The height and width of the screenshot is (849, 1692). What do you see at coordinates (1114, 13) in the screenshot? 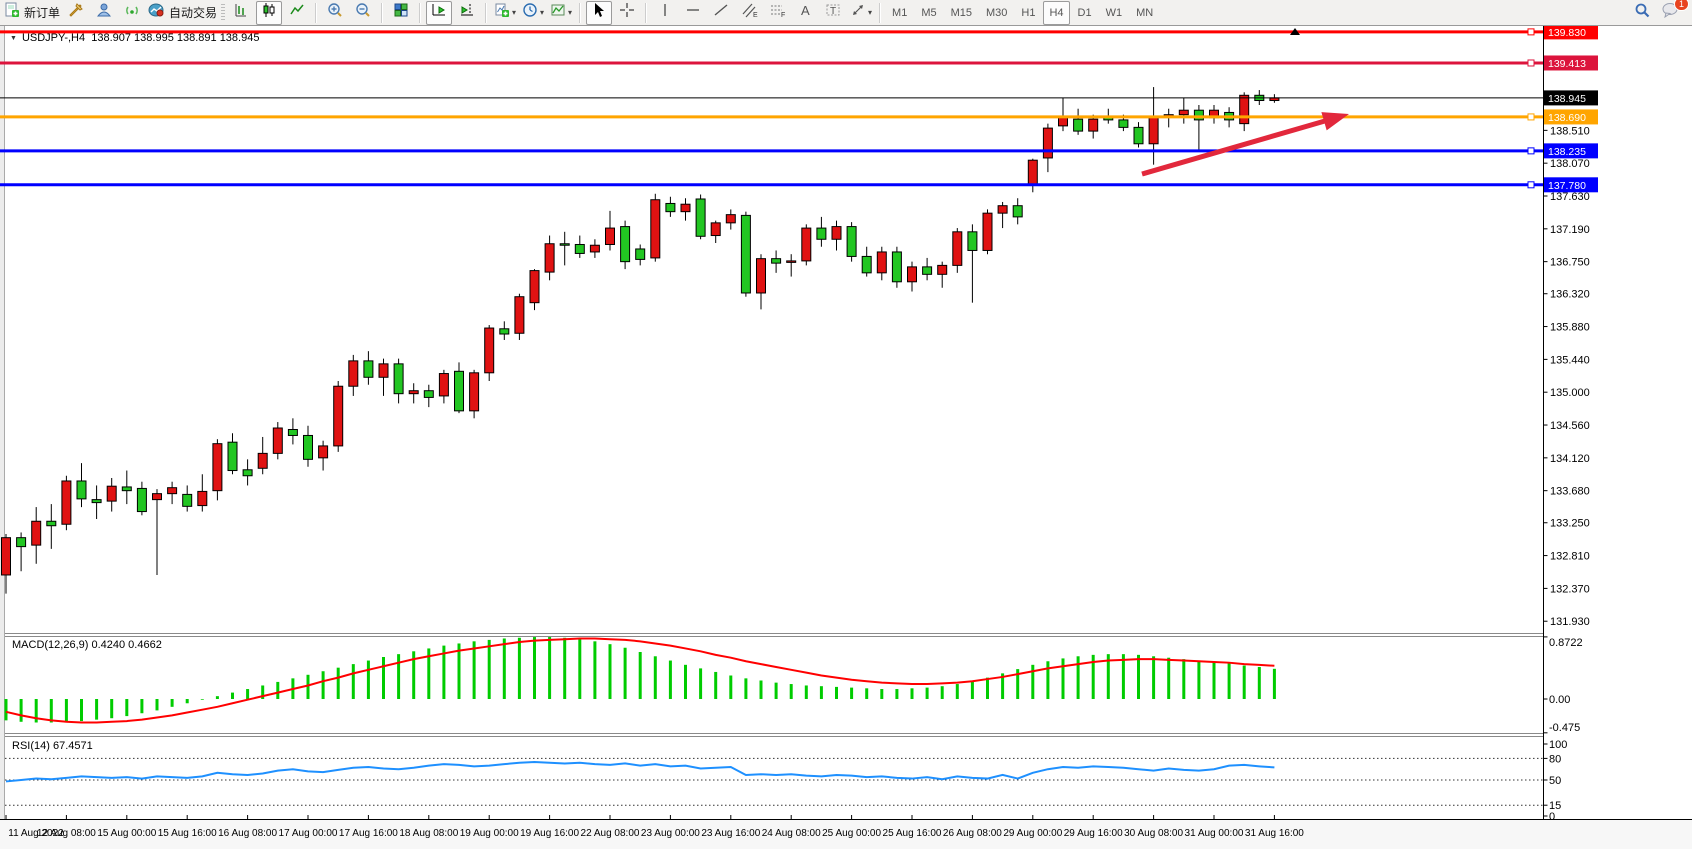
I see `timeframe-button-W1: W1` at bounding box center [1114, 13].